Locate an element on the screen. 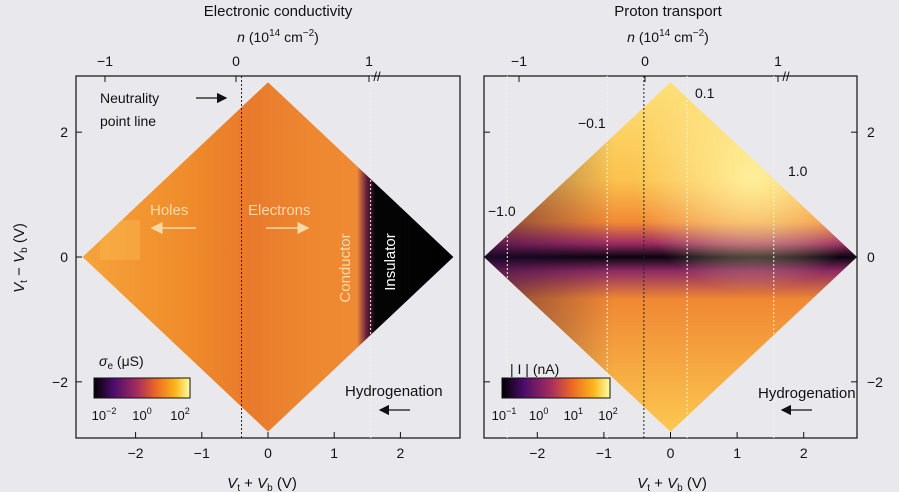 This screenshot has height=492, width=899. colorbar-tick-label: 10¹ is located at coordinates (573, 414).